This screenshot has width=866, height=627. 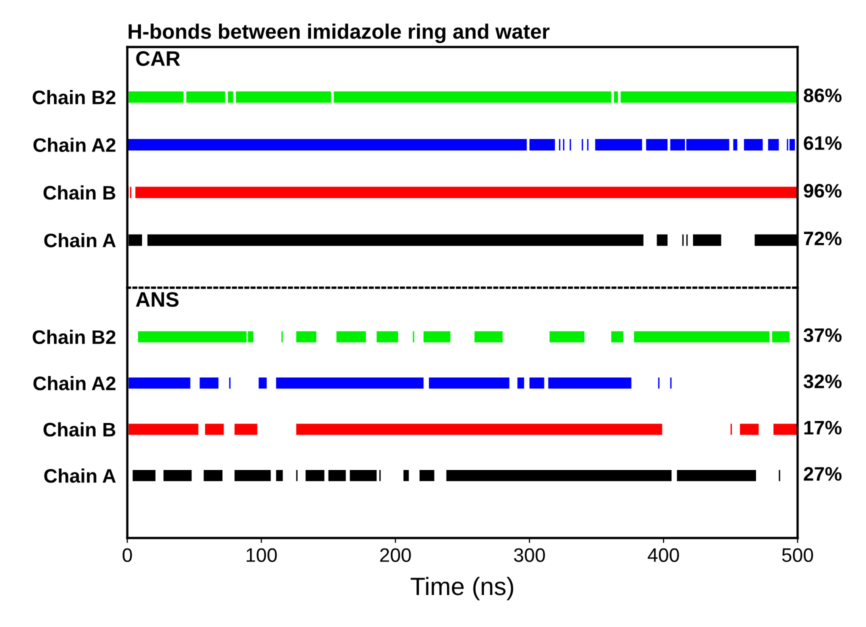 What do you see at coordinates (823, 335) in the screenshot?
I see `text: 37%` at bounding box center [823, 335].